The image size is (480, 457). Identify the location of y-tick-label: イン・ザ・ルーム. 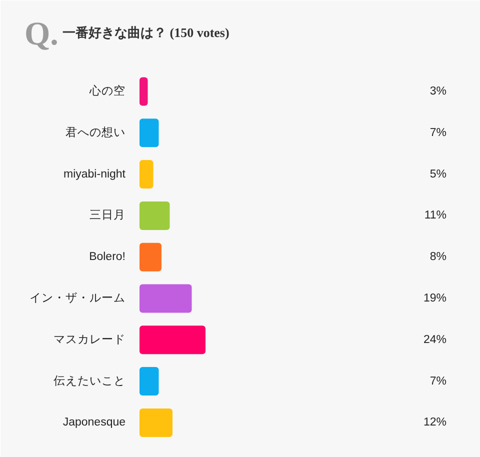
(78, 298).